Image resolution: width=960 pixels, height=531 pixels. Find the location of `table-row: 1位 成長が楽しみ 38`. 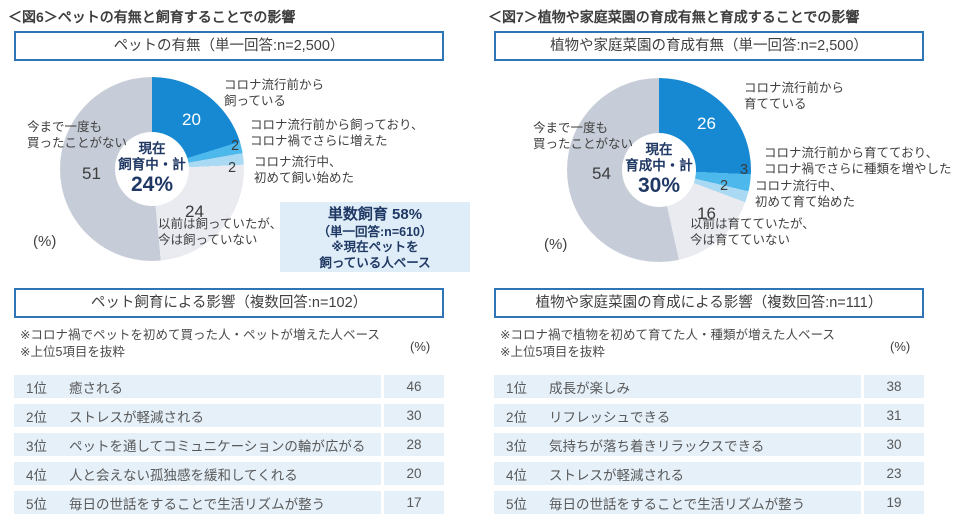

table-row: 1位 成長が楽しみ 38 is located at coordinates (709, 386).